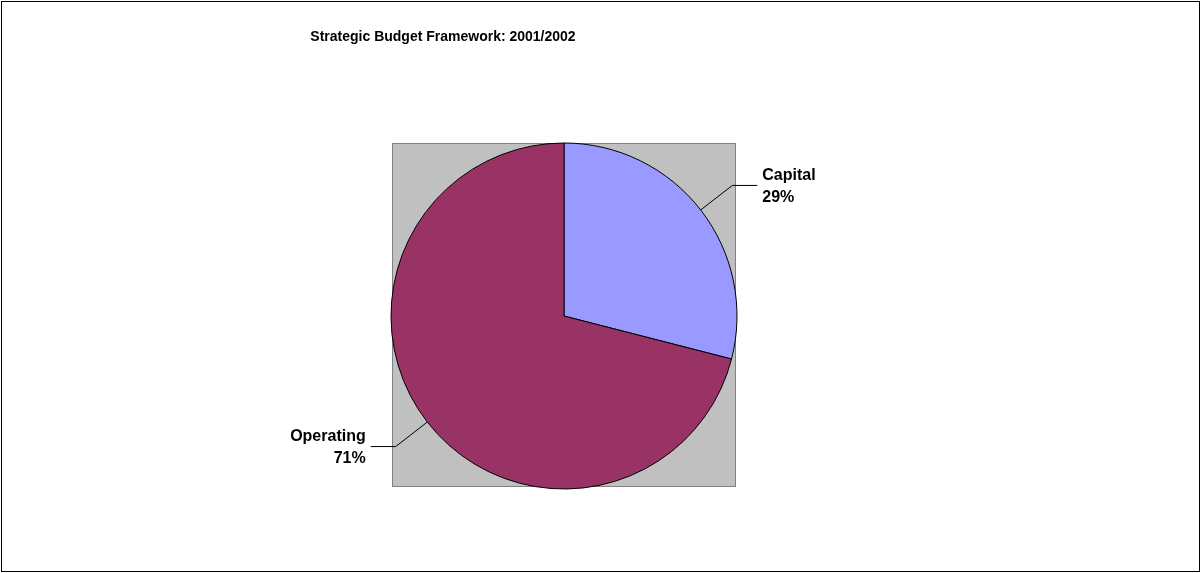 The image size is (1203, 573). I want to click on data-label: 71%, so click(349, 458).